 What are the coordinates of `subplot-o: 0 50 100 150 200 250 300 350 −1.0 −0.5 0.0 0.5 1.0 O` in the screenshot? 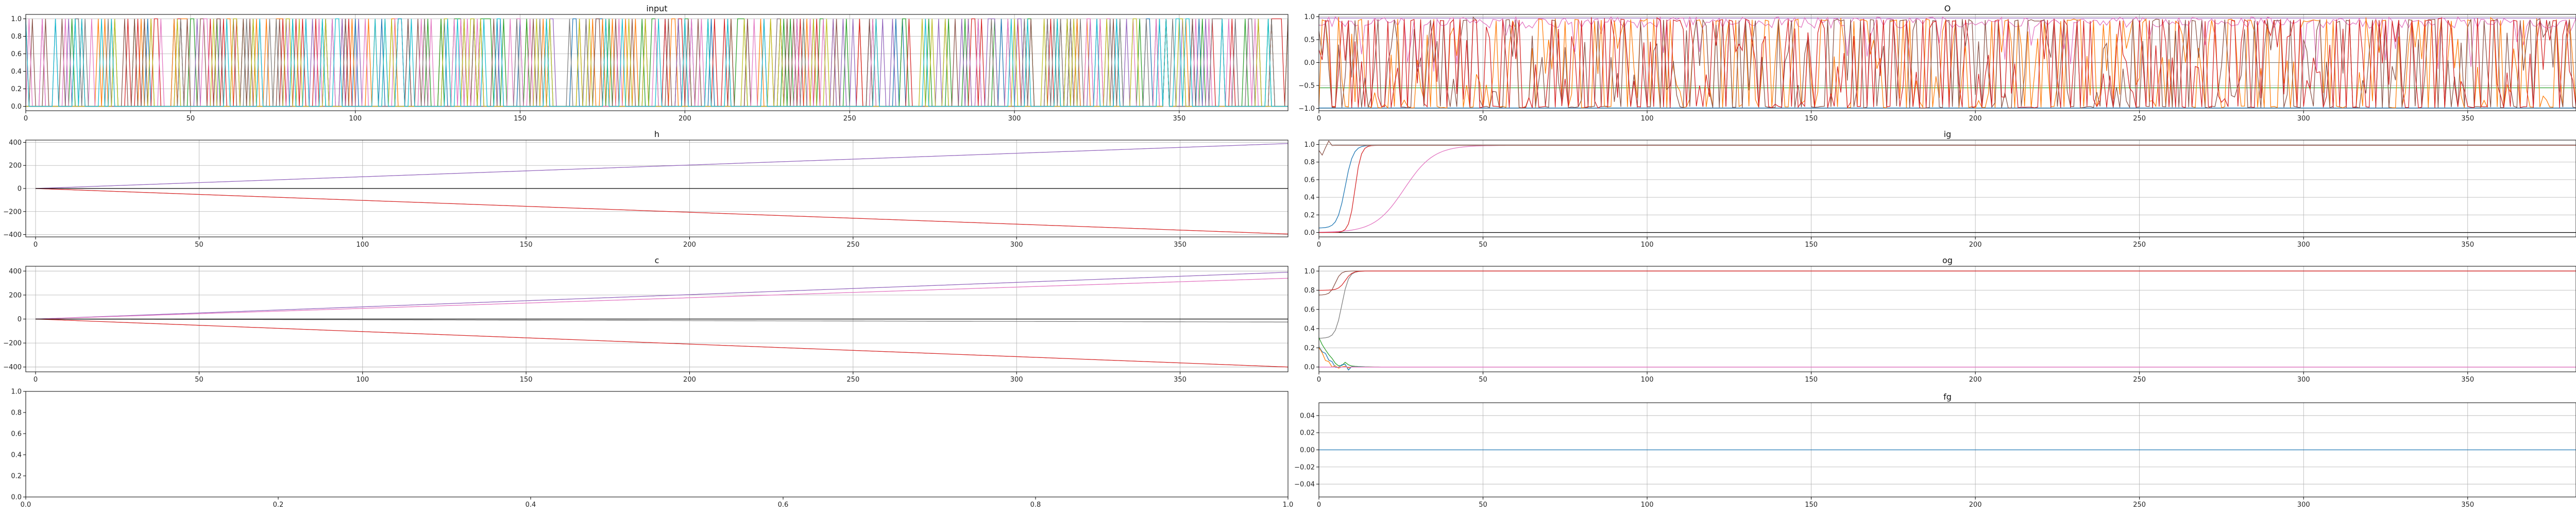 It's located at (1937, 64).